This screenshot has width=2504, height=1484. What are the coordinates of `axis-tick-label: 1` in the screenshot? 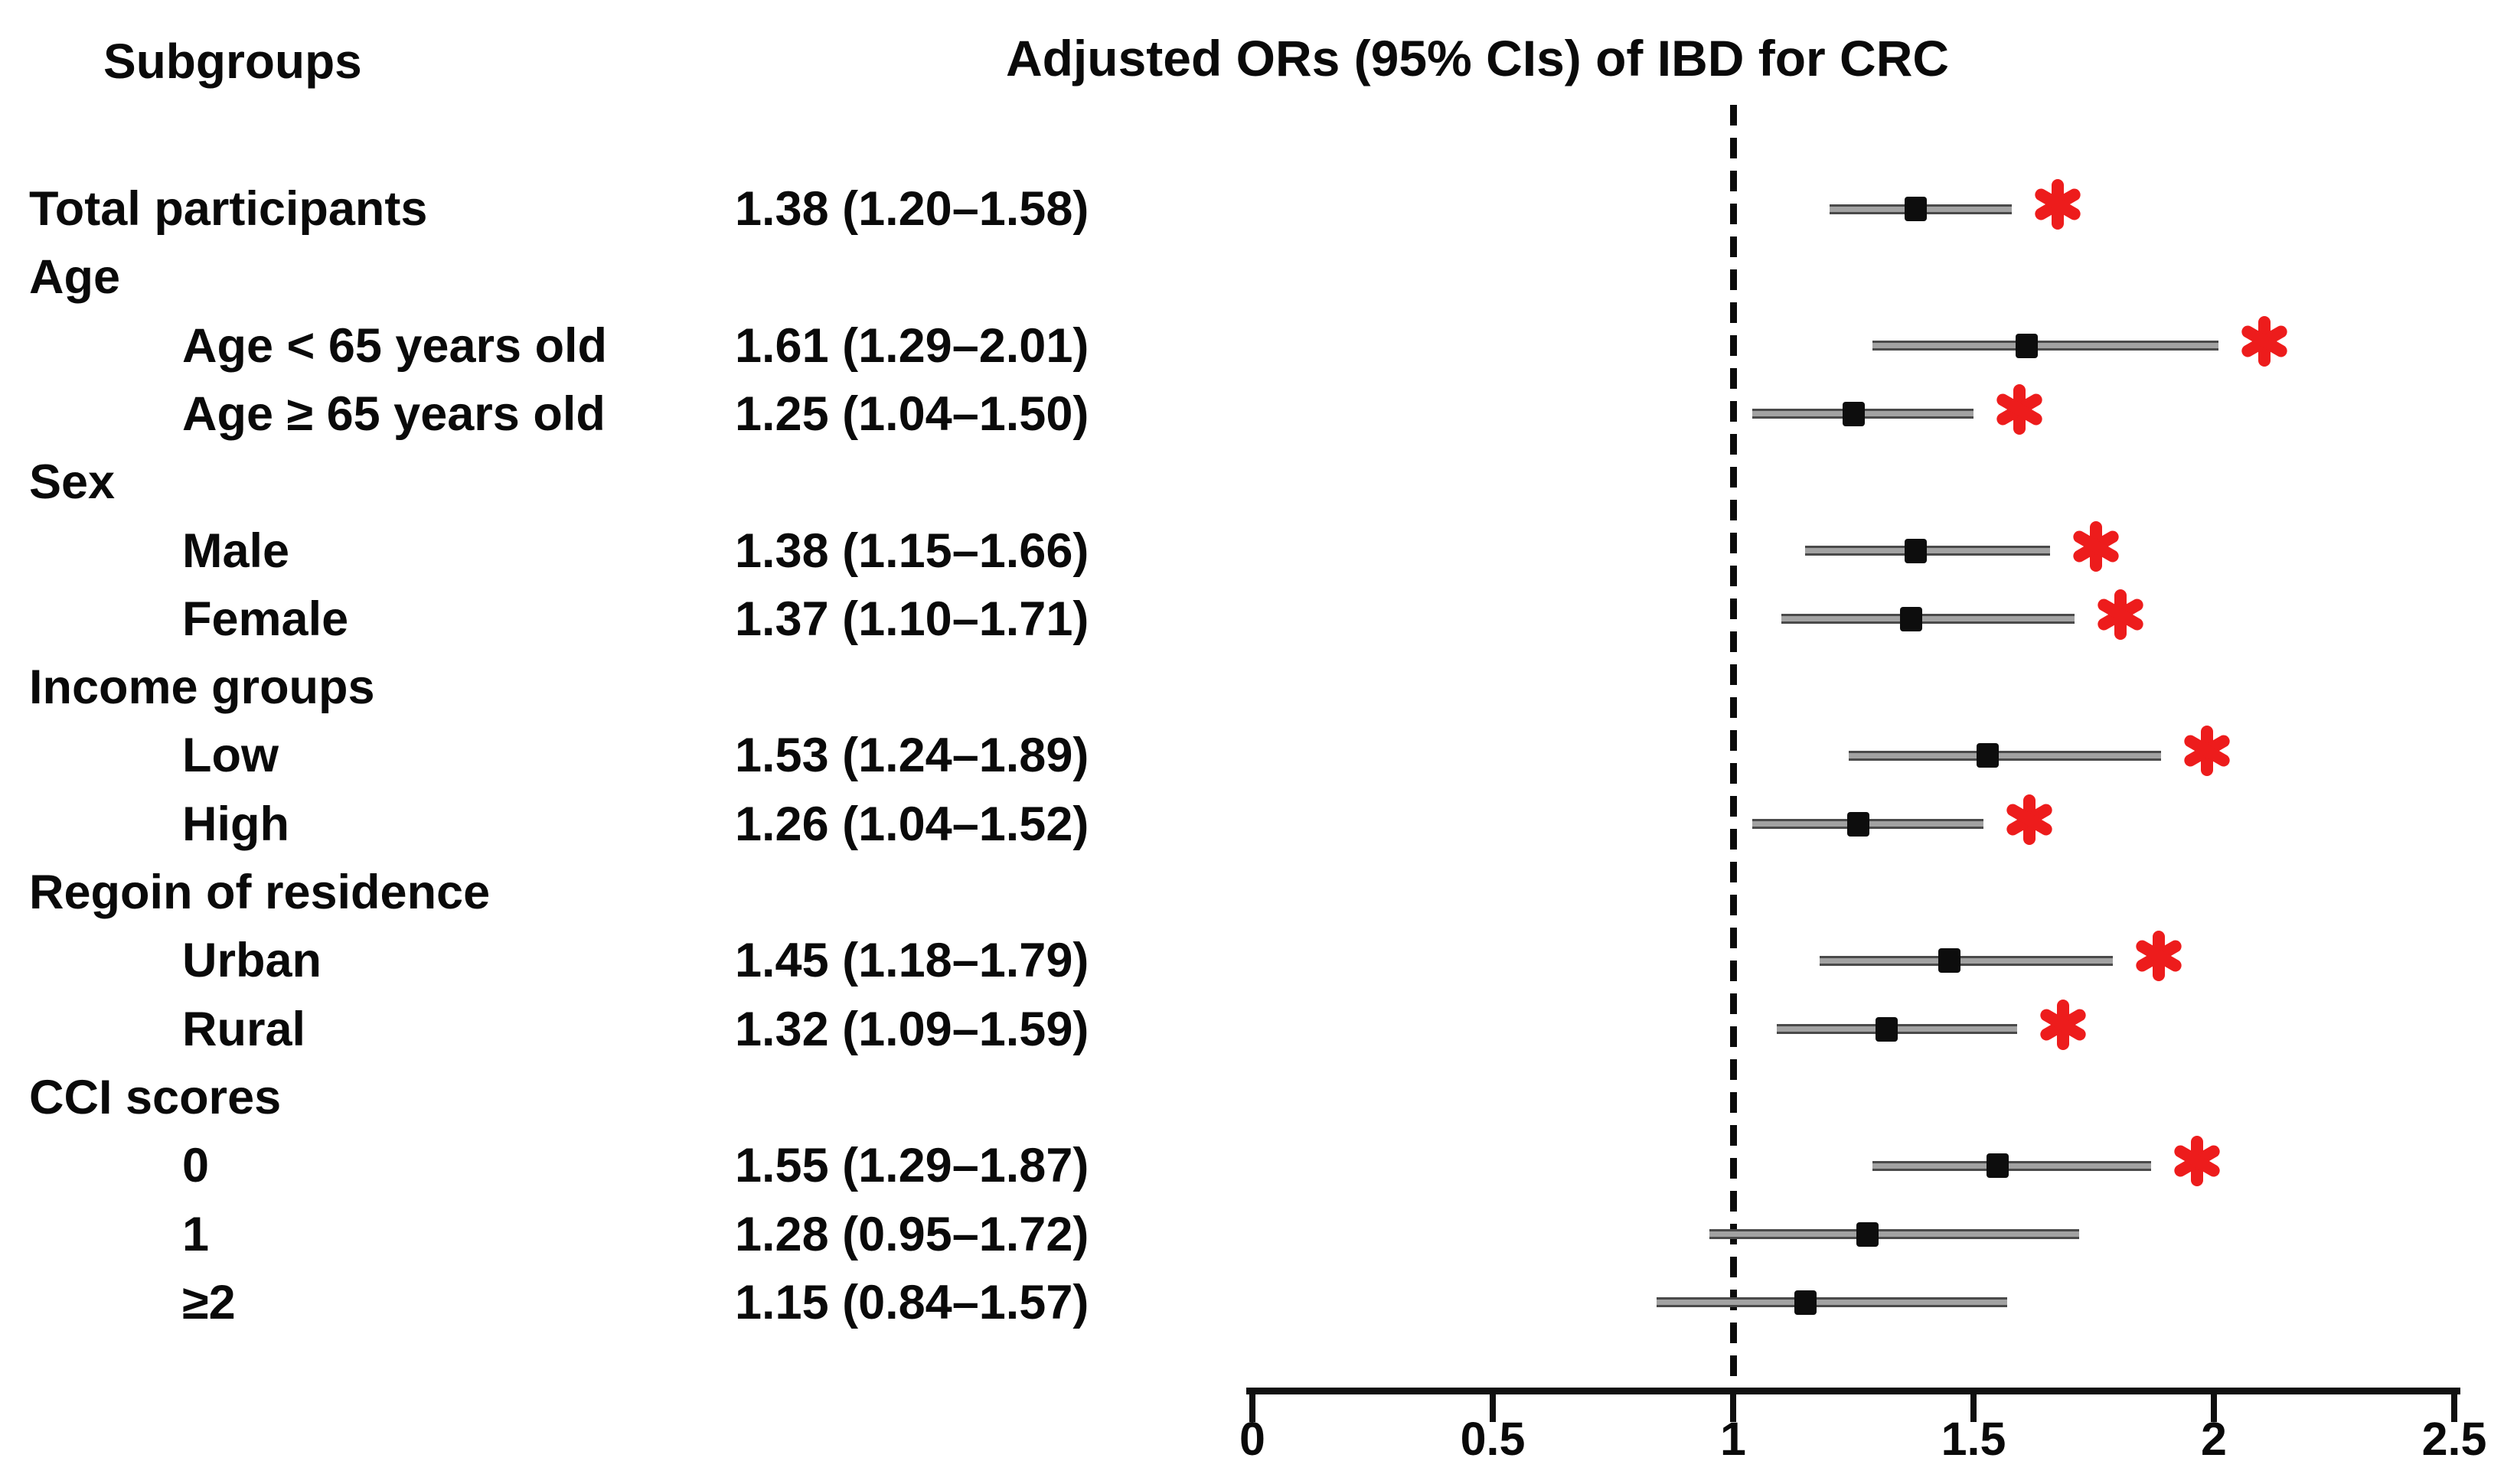 It's located at (1733, 1439).